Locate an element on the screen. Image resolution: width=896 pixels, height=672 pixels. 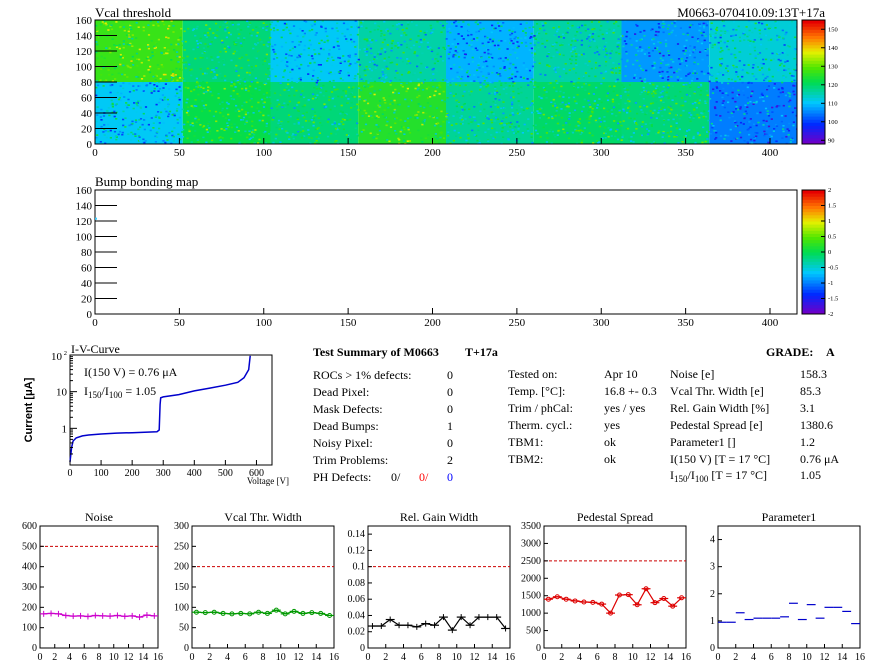
bump-palette-band is located at coordinates (813, 235).